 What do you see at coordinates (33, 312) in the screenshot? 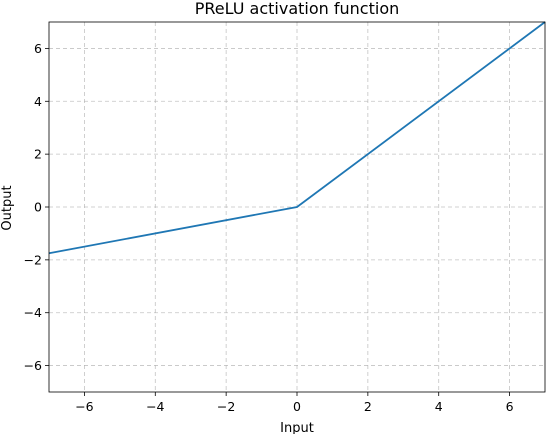
I see `y-tick-label: −4` at bounding box center [33, 312].